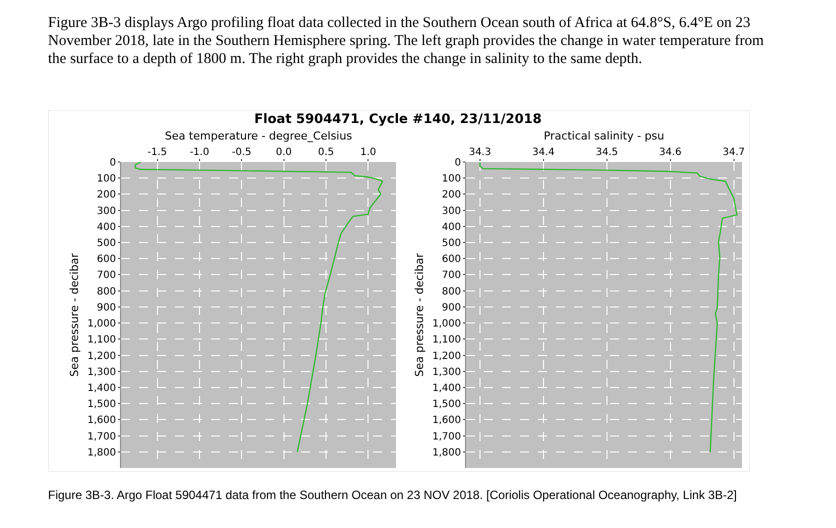 Image resolution: width=836 pixels, height=528 pixels. I want to click on caption: Figure 3B-3 displays Argo profiling float data collected in the Southern Ocean south of Africa at 64.8°S, 6.4°E on 23 November 2018, late in the Southern Hemisphere spring. The left graph provides the change in water temperature from the surface to a depth of 1800 m. The right graph provides the change in salinity to the same depth., so click(406, 41).